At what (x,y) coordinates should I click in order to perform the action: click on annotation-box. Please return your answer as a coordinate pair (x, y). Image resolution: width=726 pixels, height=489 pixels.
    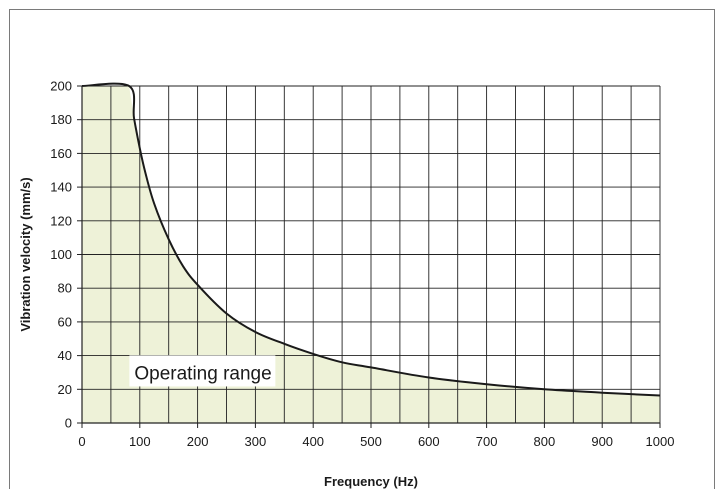
    Looking at the image, I should click on (202, 371).